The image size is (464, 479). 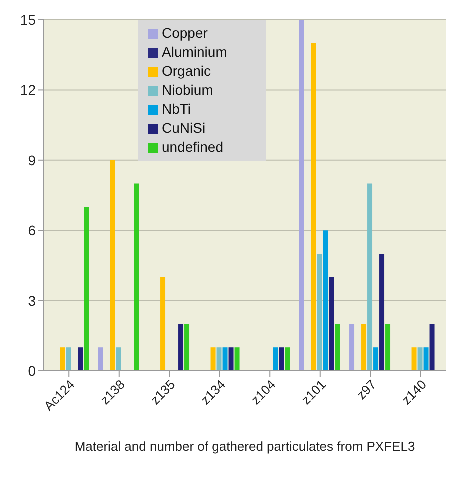 I want to click on legend-label: Organic, so click(x=187, y=71).